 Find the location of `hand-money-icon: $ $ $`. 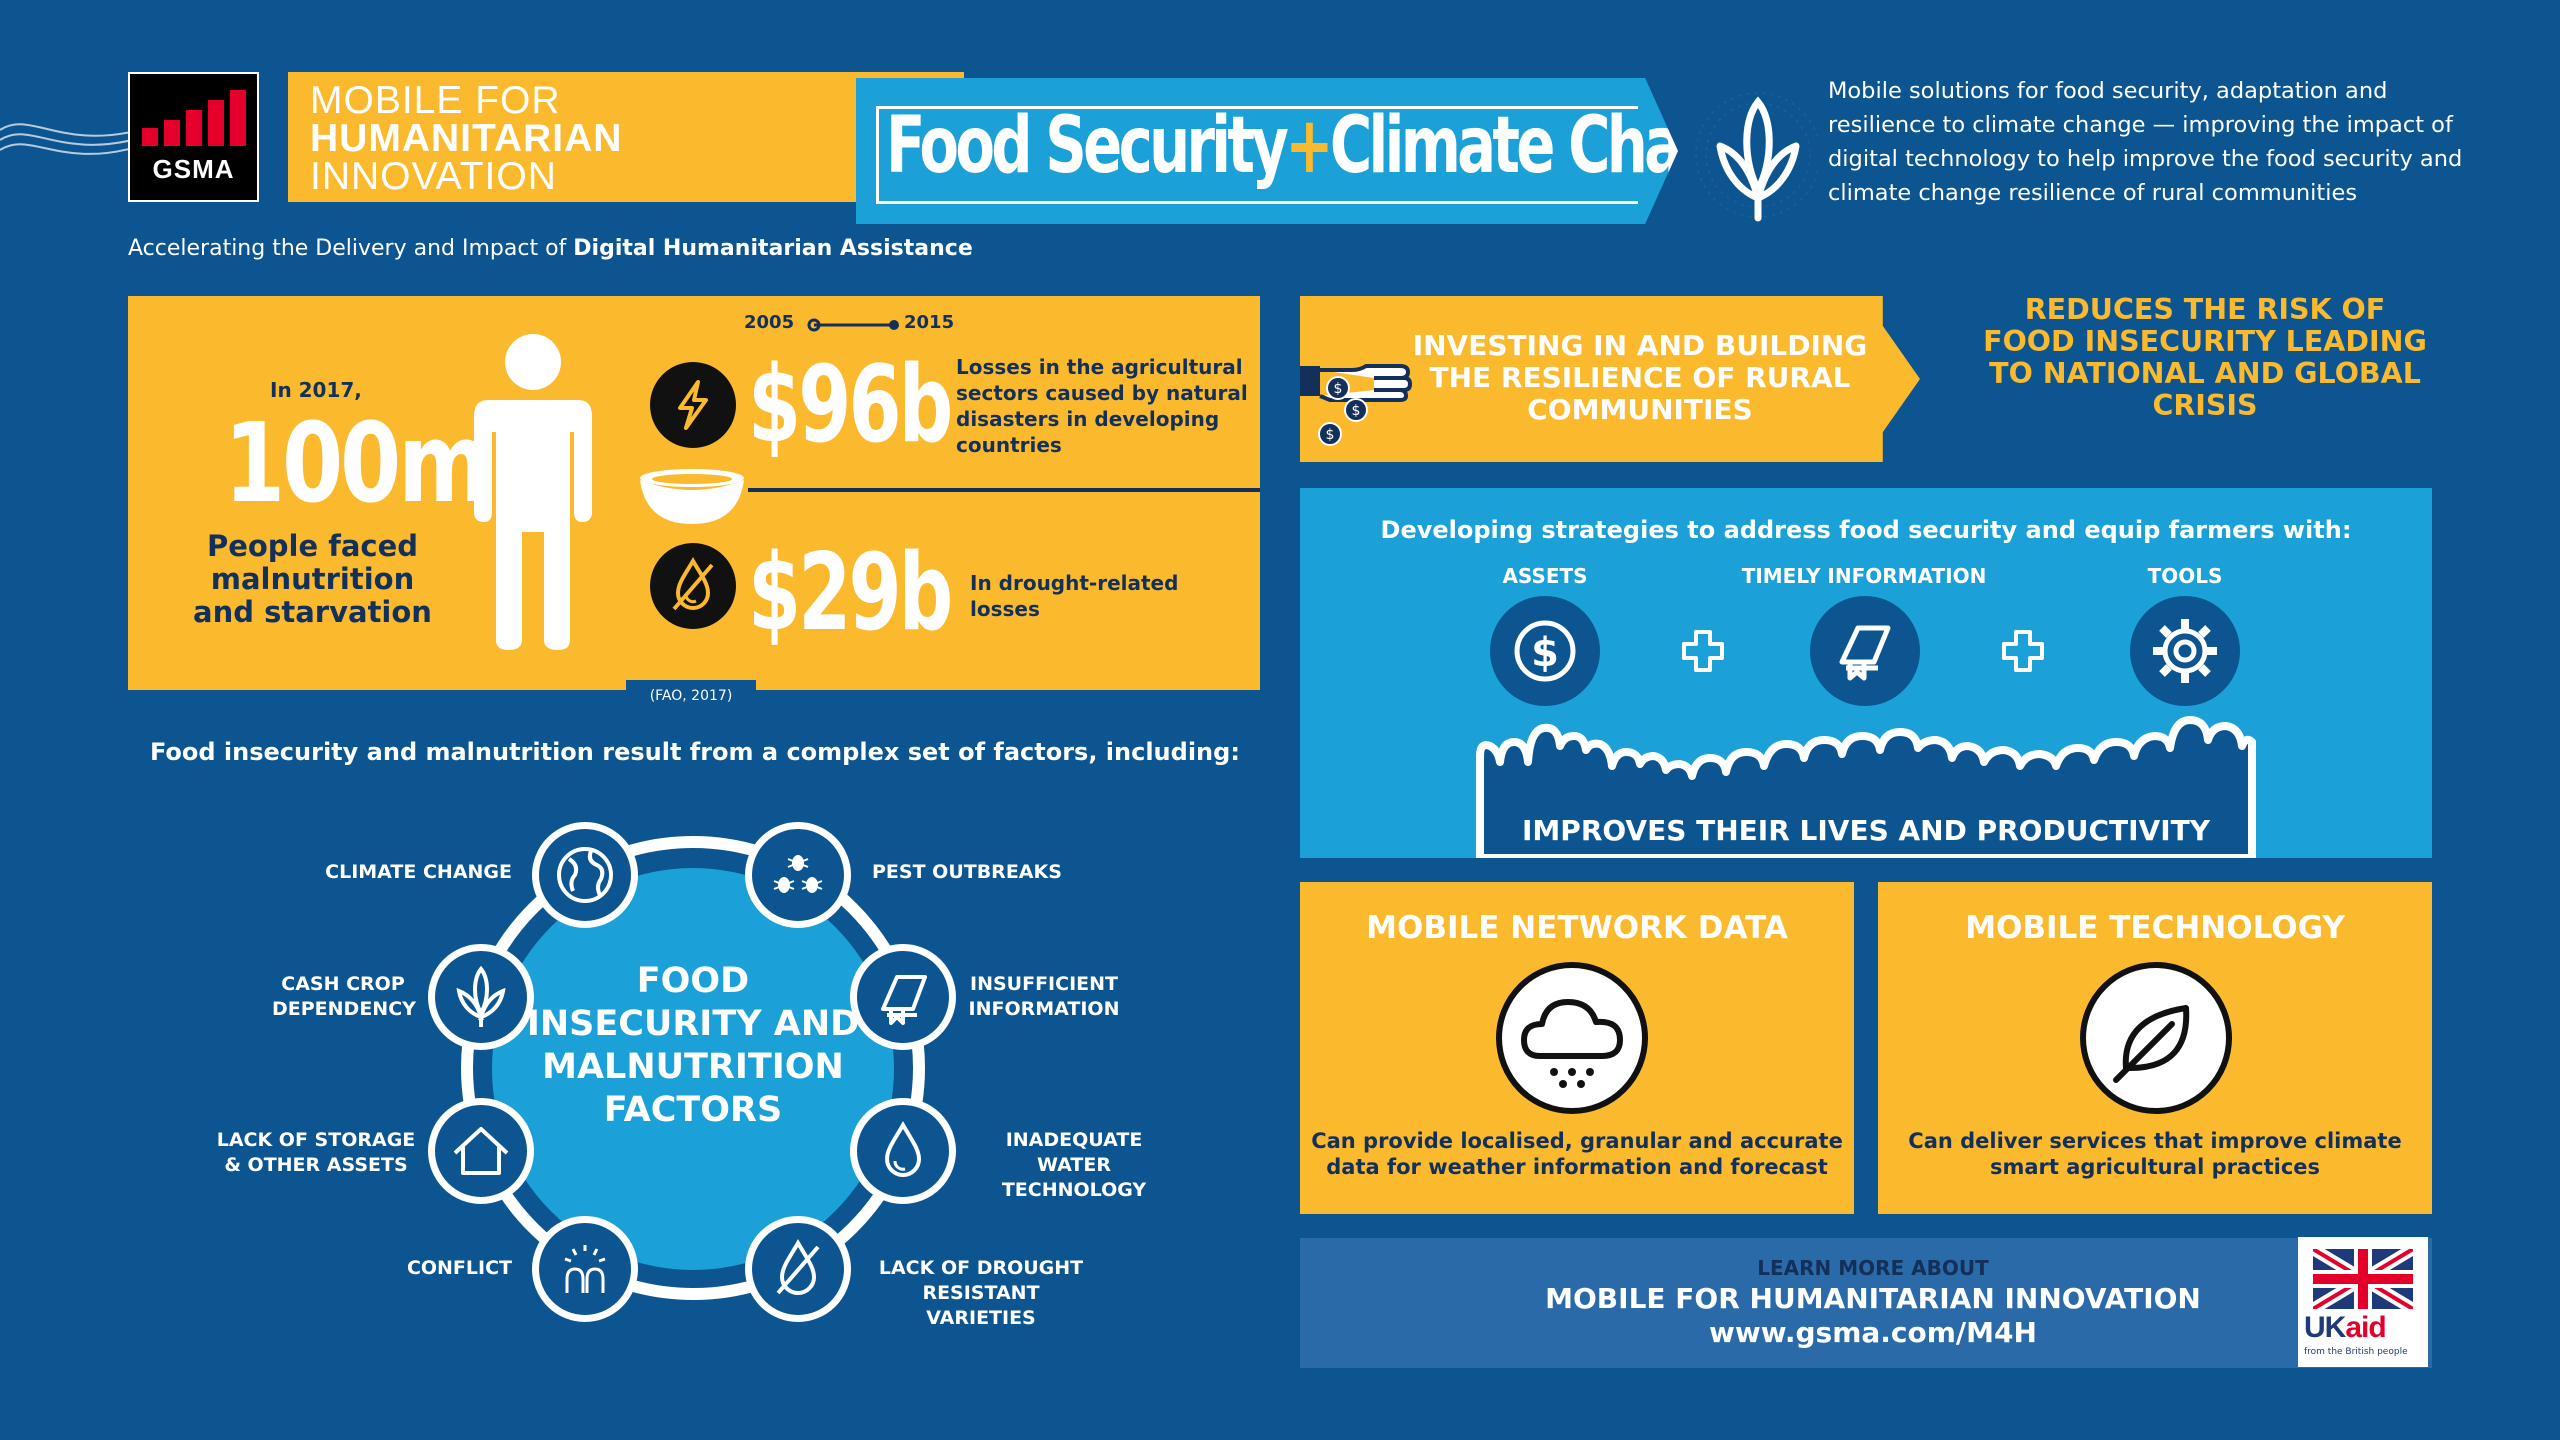

hand-money-icon: $ $ $ is located at coordinates (1356, 405).